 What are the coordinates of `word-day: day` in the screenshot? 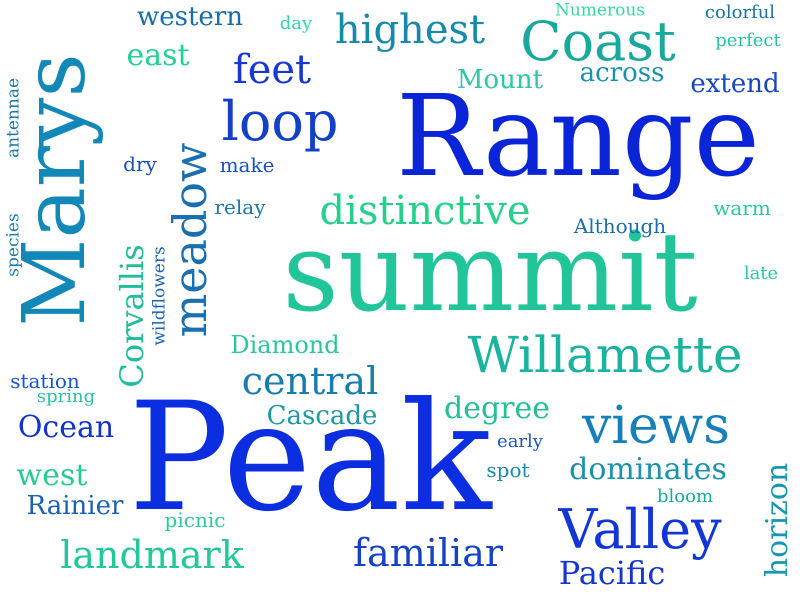 It's located at (296, 23).